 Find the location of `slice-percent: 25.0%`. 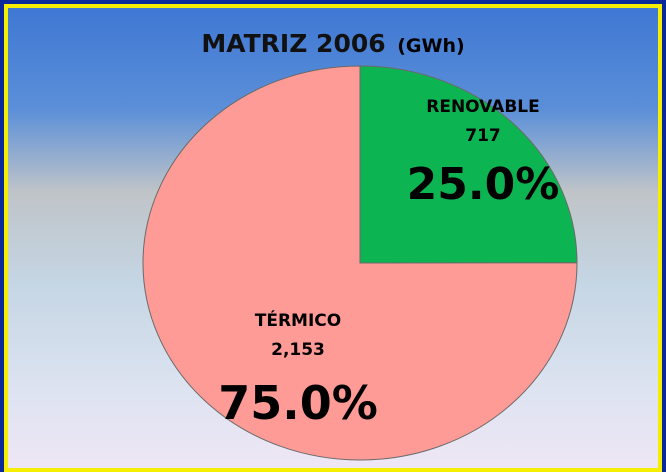

slice-percent: 25.0% is located at coordinates (483, 184).